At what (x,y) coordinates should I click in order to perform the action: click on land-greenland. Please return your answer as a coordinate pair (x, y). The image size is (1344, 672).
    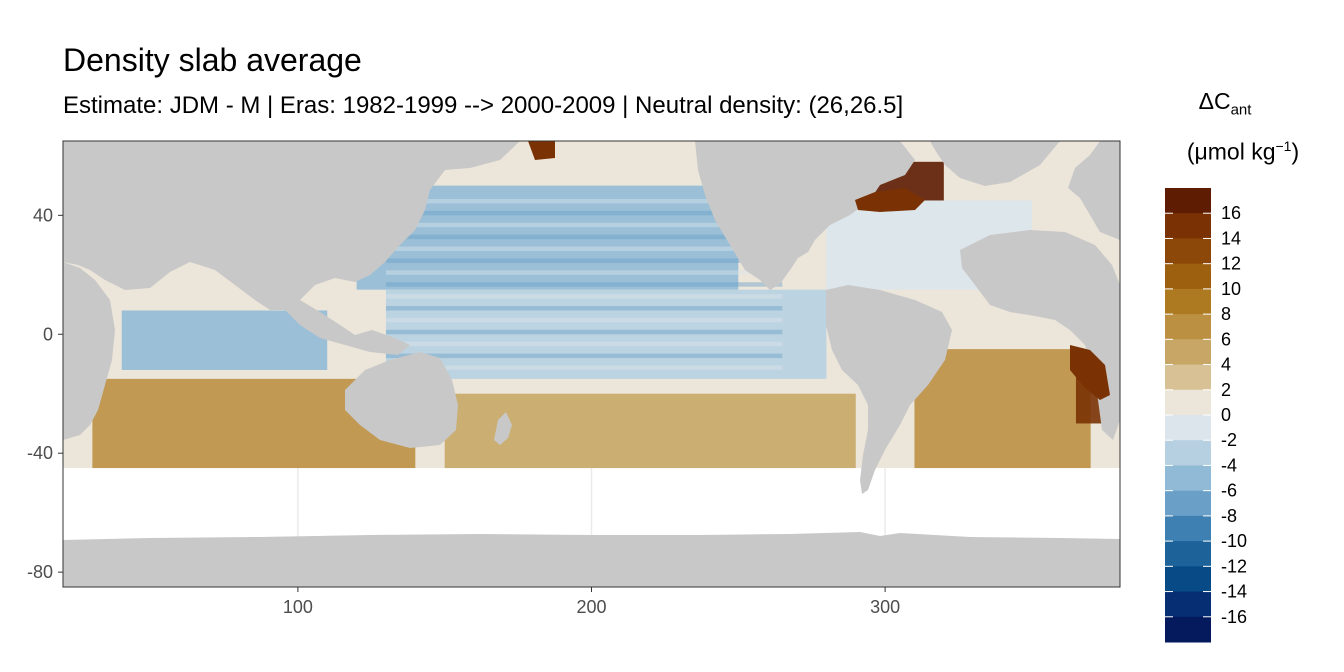
    Looking at the image, I should click on (995, 163).